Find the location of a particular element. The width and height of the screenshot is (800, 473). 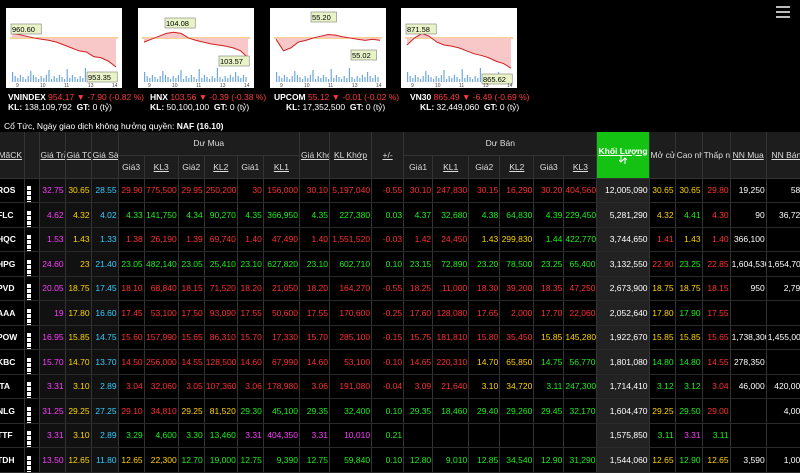

cell: 30.20 is located at coordinates (549, 190).